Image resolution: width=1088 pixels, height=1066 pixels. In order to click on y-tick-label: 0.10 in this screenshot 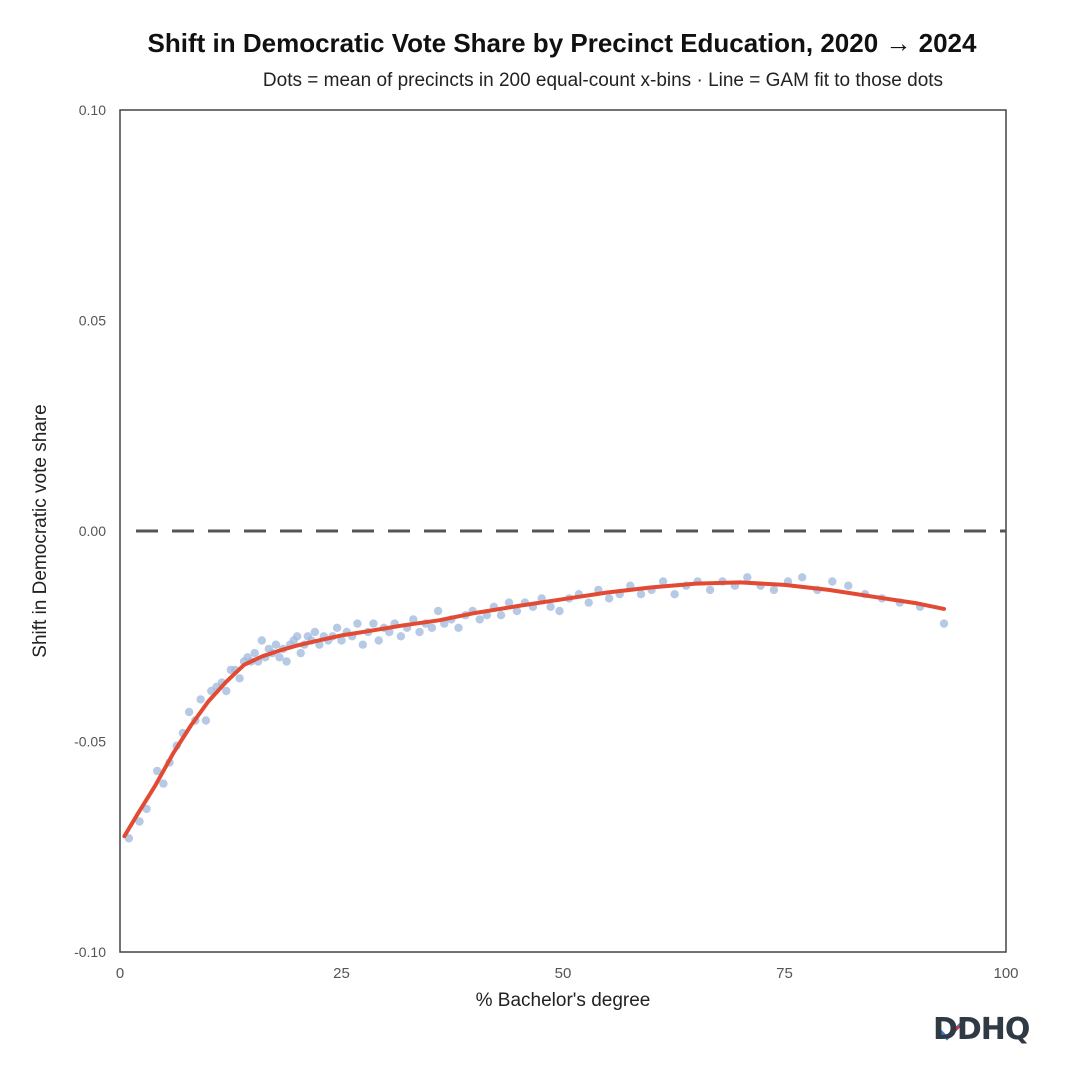, I will do `click(92, 110)`.